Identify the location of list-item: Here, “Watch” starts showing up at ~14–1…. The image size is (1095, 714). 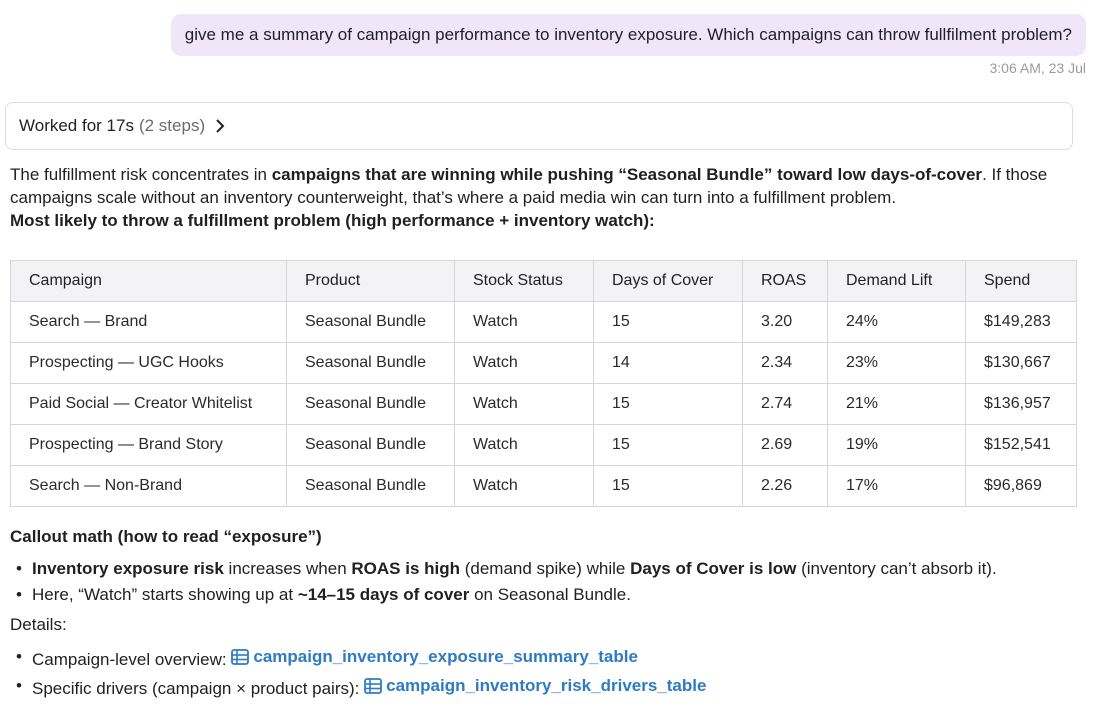
(547, 595).